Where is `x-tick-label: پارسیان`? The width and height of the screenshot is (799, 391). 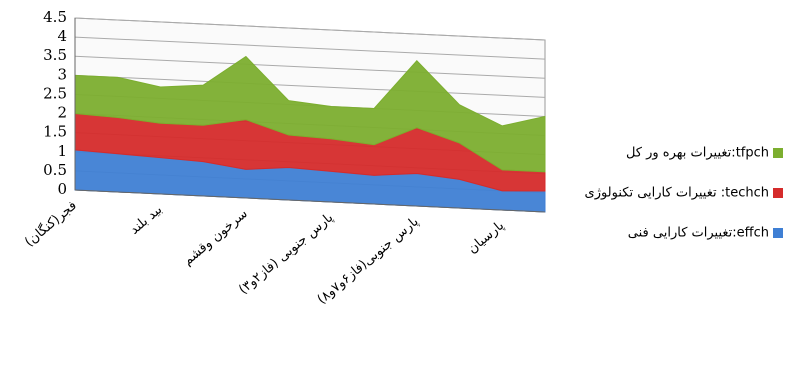
x-tick-label: پارسیان is located at coordinates (486, 237).